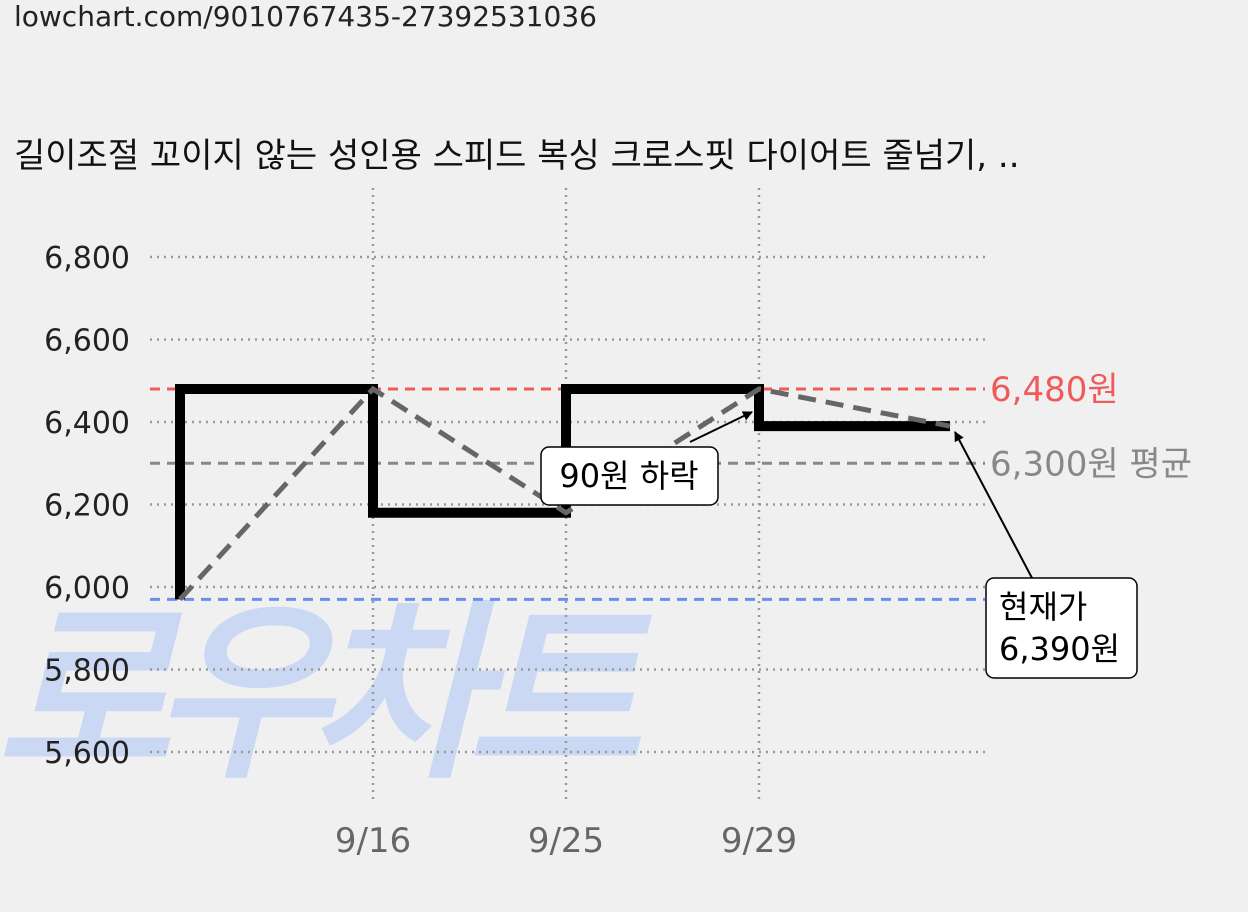 The width and height of the screenshot is (1248, 912). I want to click on reference-line-label: 6,480원, so click(1054, 390).